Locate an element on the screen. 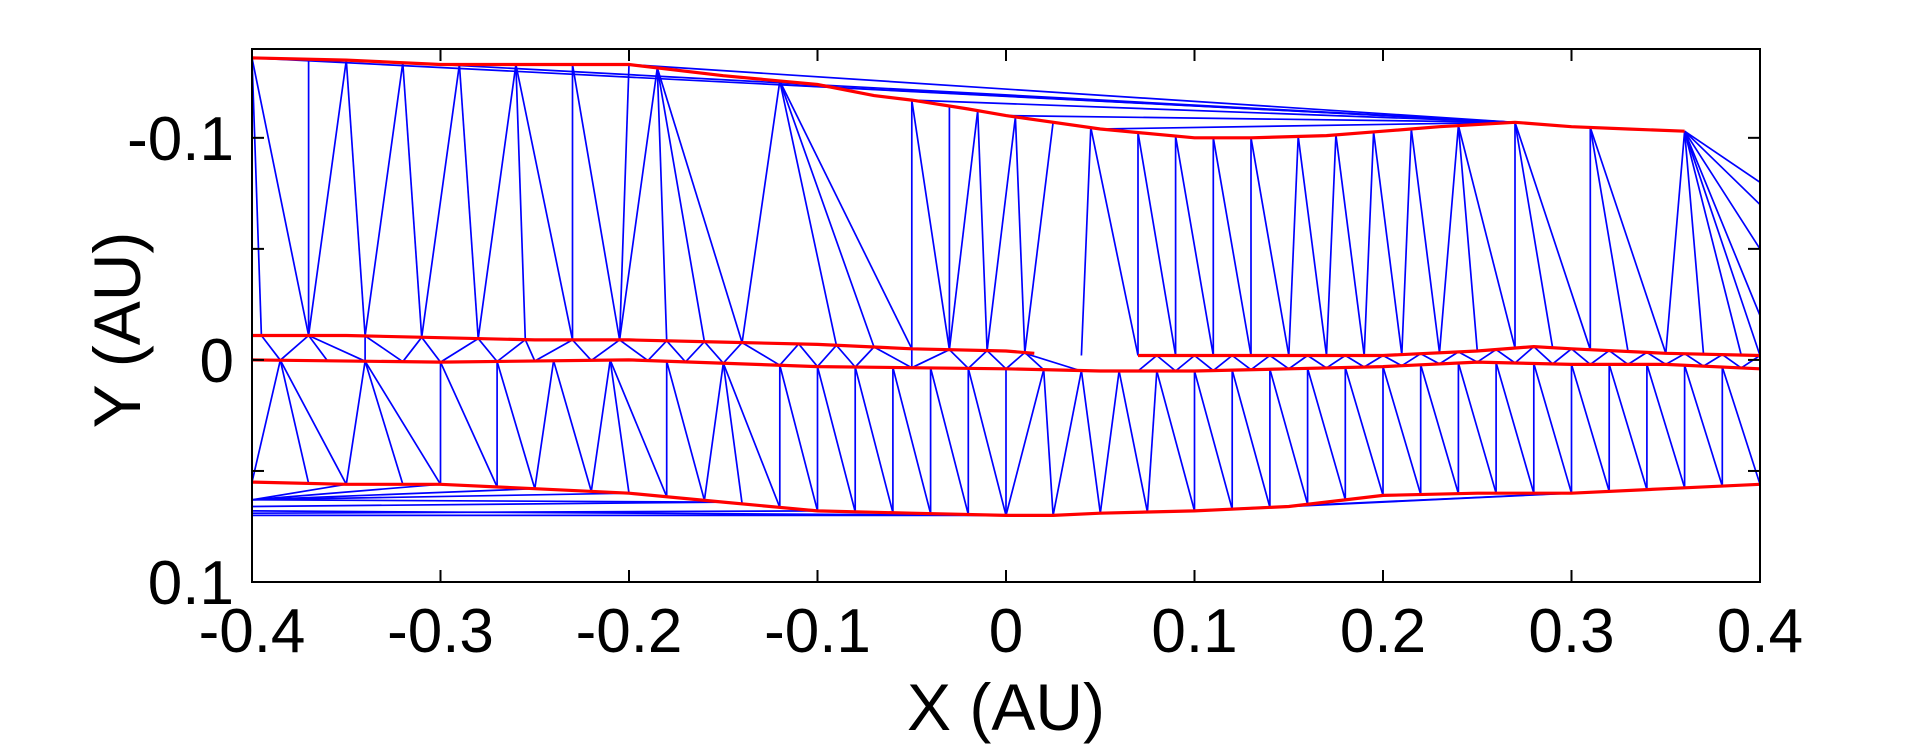  curve-upper-mid-right is located at coordinates (1449, 351).